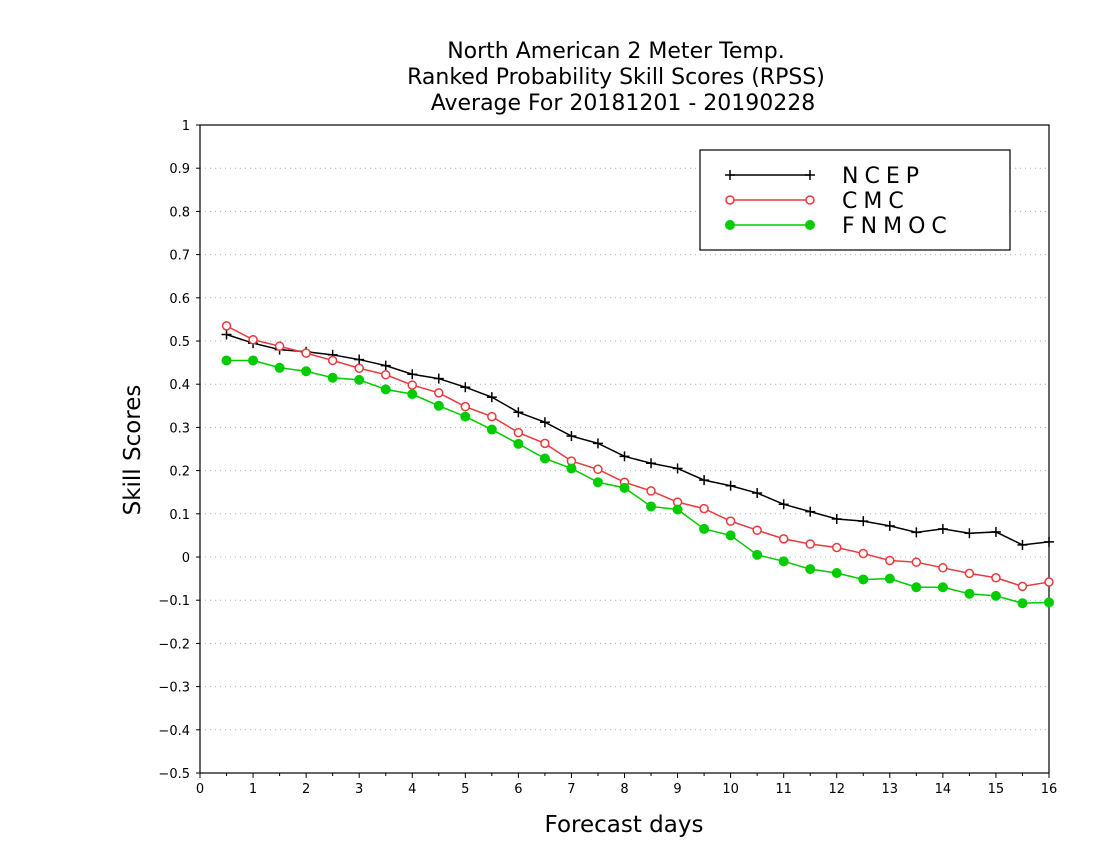 Image resolution: width=1100 pixels, height=850 pixels. I want to click on x-tick-label: 3, so click(359, 789).